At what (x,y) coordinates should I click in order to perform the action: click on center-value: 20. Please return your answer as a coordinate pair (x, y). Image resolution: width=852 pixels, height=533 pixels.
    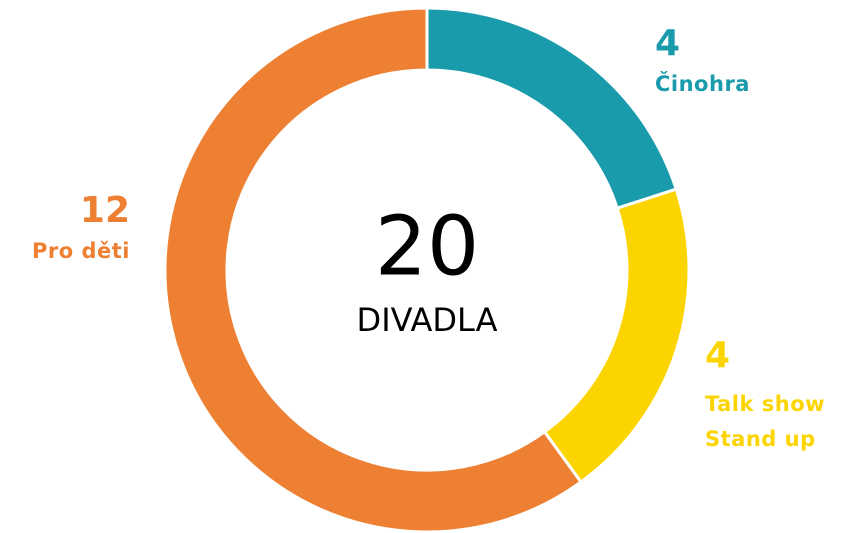
    Looking at the image, I should click on (427, 246).